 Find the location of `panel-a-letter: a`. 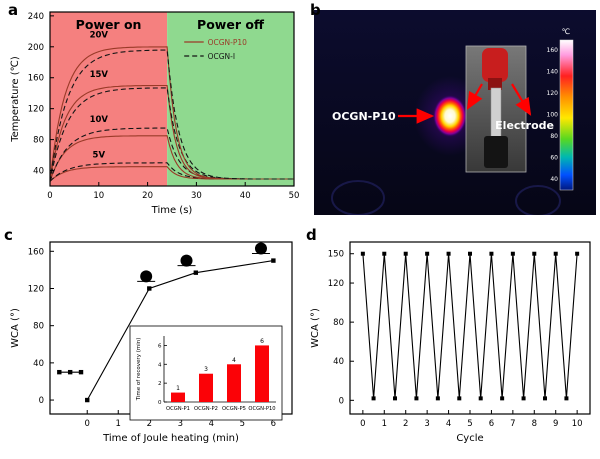

panel-a-letter: a is located at coordinates (13, 10).